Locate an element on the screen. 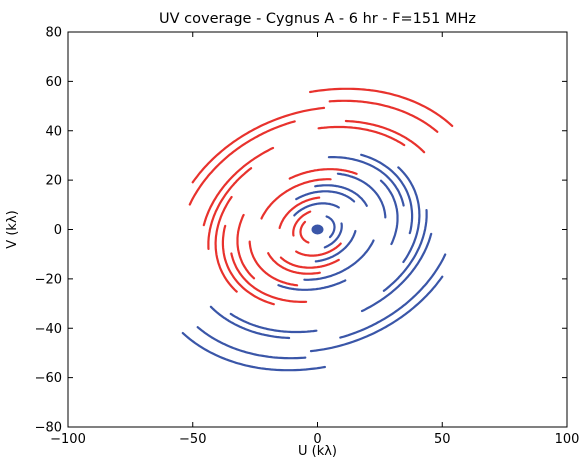 Image resolution: width=581 pixels, height=459 pixels. y-tick-label: −40 is located at coordinates (48, 329).